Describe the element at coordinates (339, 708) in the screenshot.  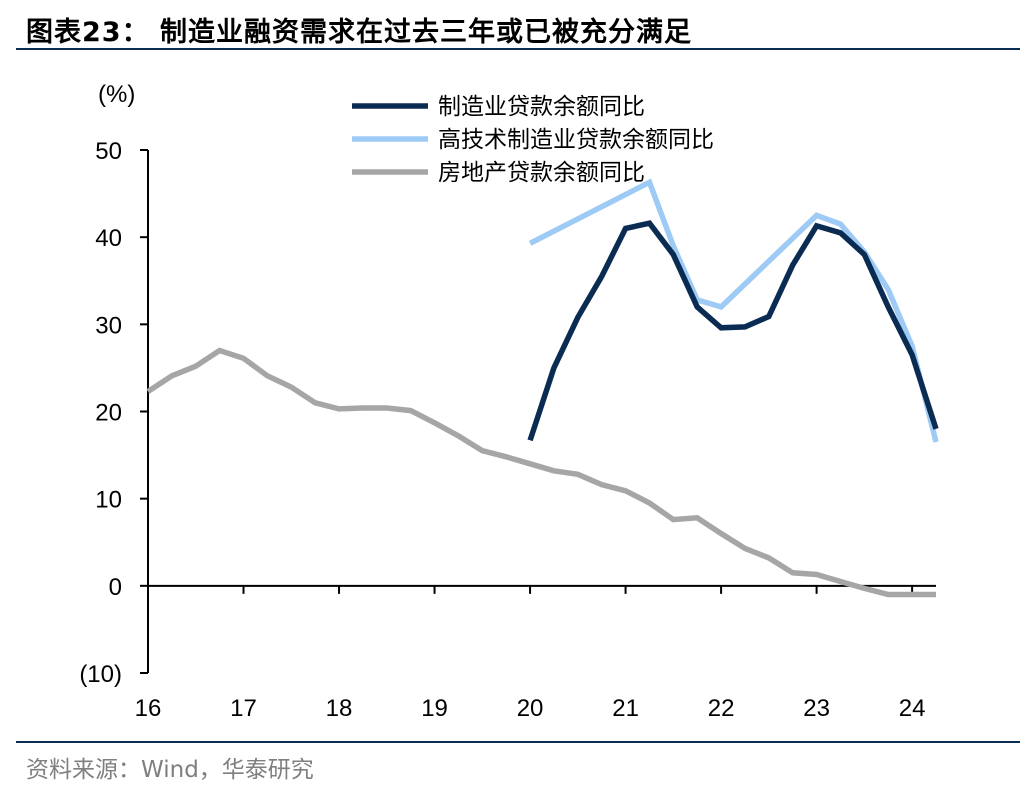
I see `x-tick-label: 18` at that location.